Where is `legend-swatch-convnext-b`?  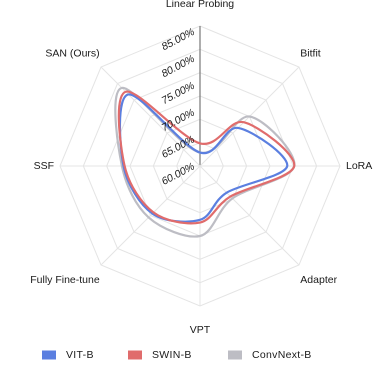 legend-swatch-convnext-b is located at coordinates (235, 355).